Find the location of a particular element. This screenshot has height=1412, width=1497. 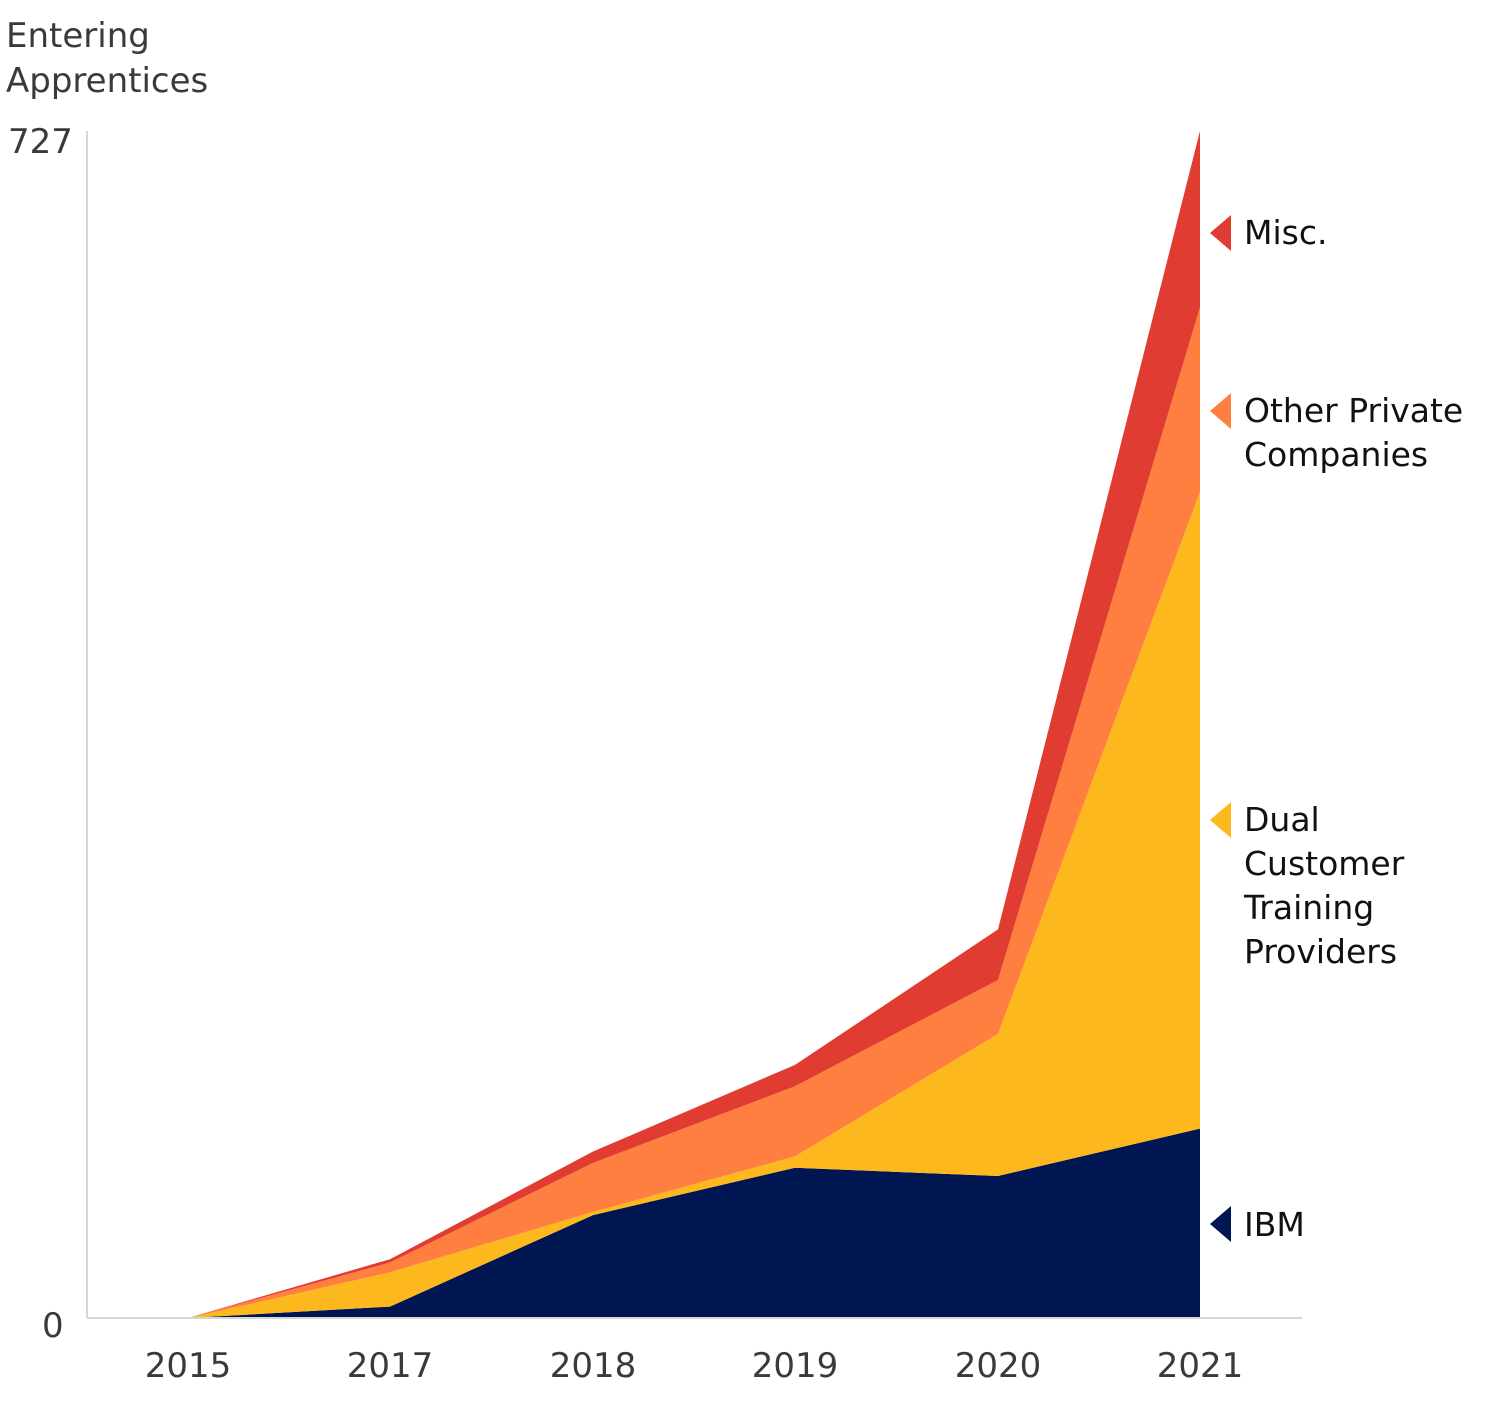

legend-label-dual-line-4: Providers is located at coordinates (1321, 951).